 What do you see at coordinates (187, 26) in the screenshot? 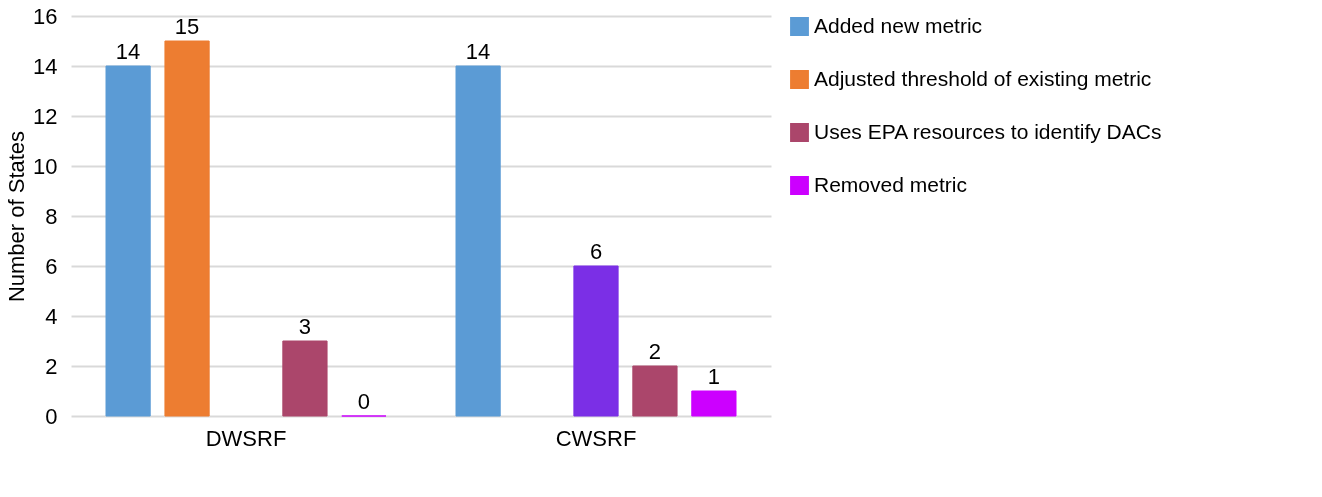
I see `data-label: 15` at bounding box center [187, 26].